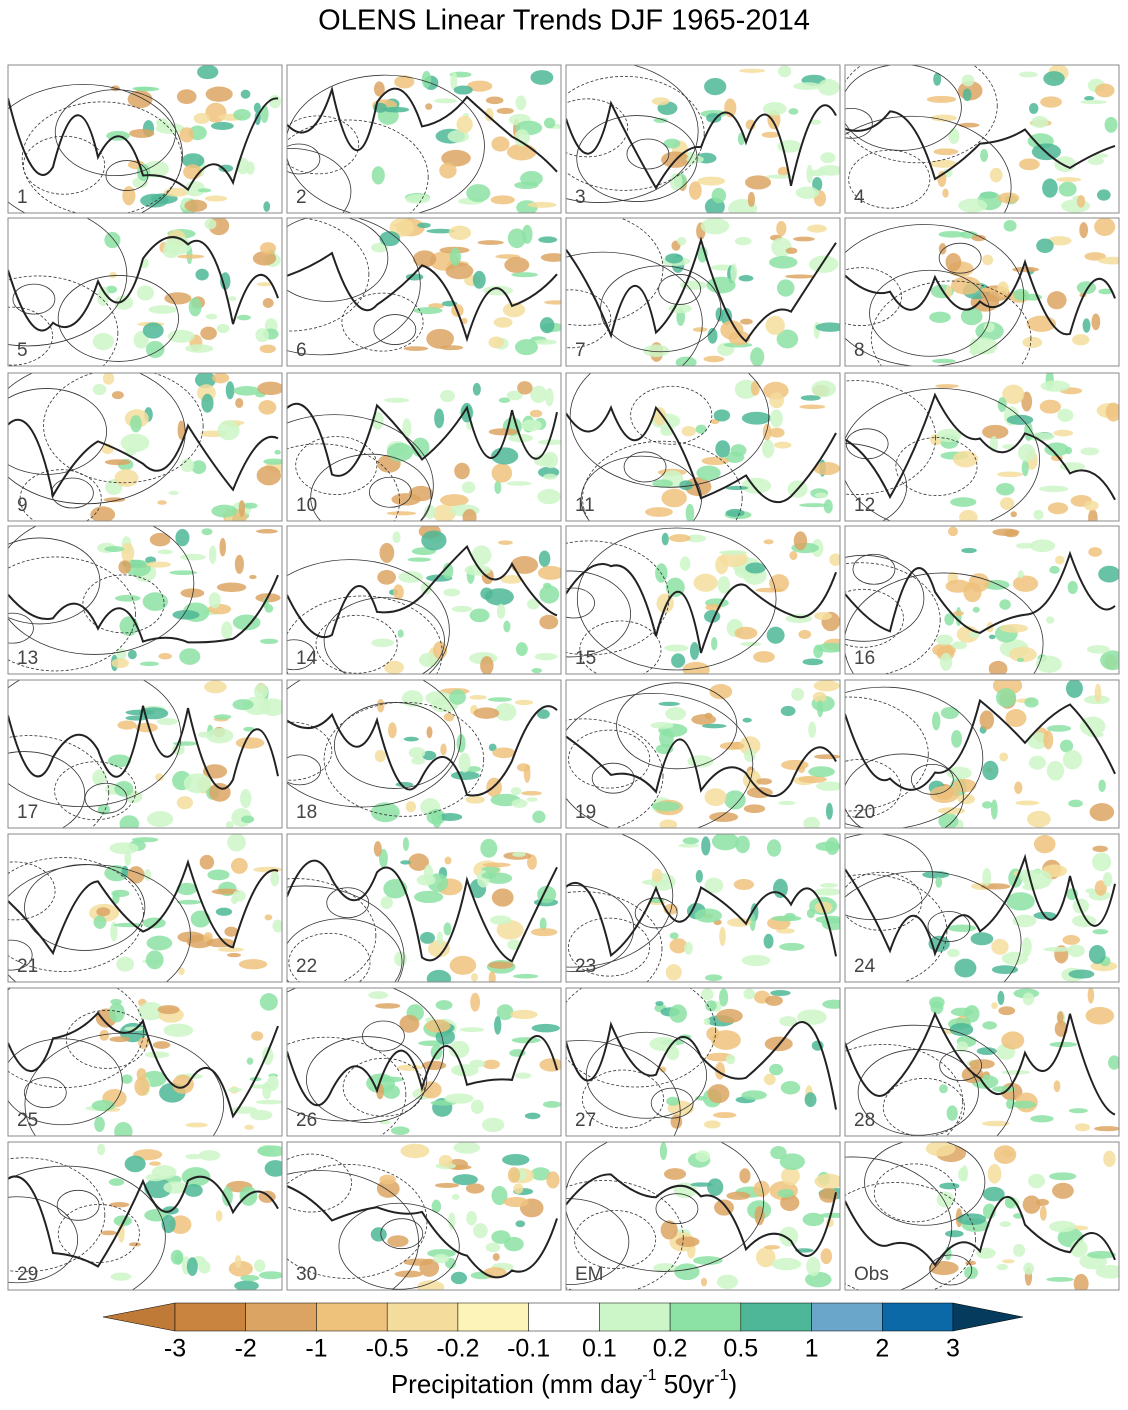 This screenshot has width=1128, height=1410. Describe the element at coordinates (316, 1349) in the screenshot. I see `colorbar-tick-label: -1` at that location.